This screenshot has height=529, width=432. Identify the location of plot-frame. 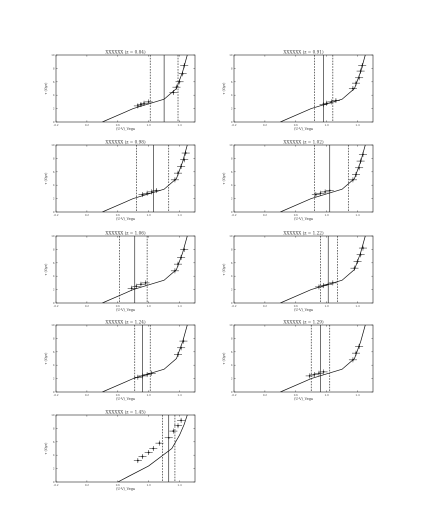
(303, 88).